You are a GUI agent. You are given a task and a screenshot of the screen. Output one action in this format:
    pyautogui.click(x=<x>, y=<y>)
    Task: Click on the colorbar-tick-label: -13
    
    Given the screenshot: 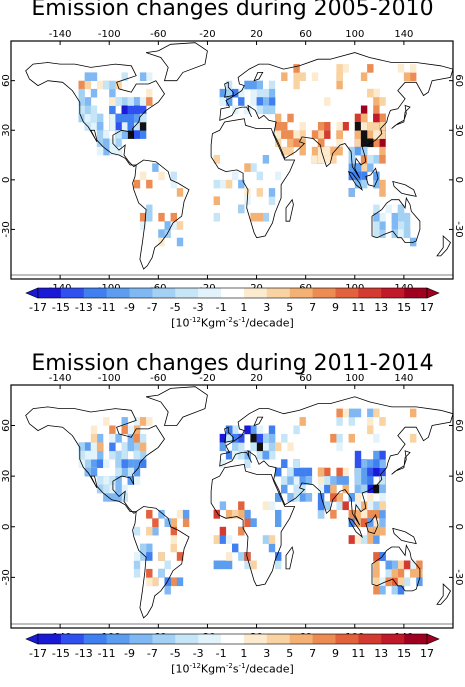 What is the action you would take?
    pyautogui.click(x=84, y=307)
    